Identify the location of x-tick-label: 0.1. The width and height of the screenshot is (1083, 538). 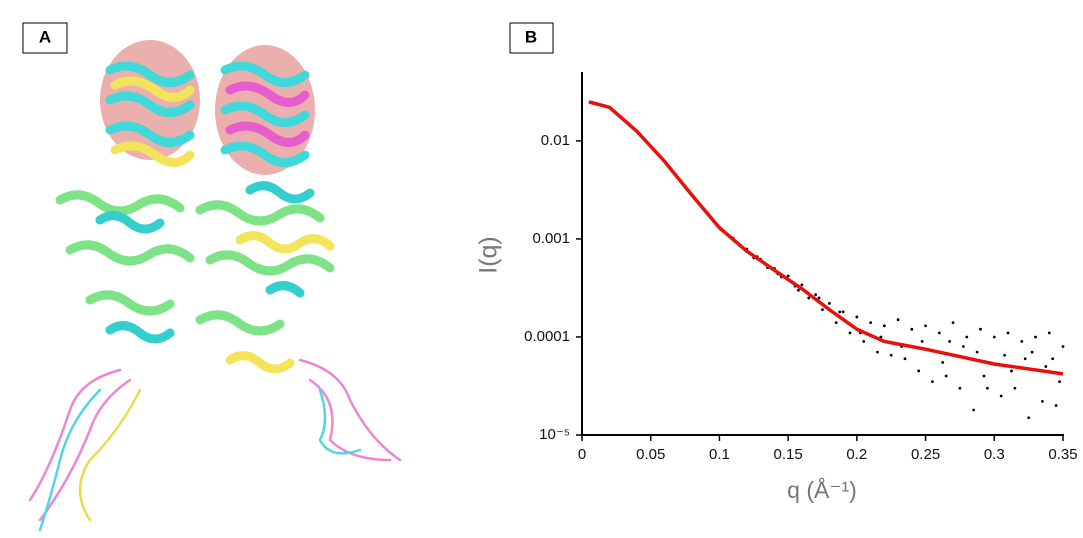
(719, 454).